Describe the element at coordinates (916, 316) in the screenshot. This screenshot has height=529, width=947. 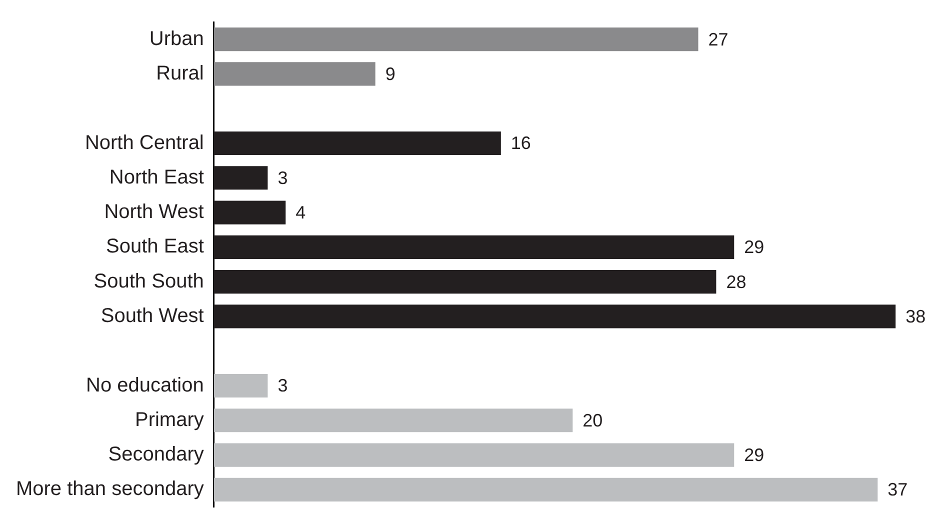
I see `data-label: 38` at that location.